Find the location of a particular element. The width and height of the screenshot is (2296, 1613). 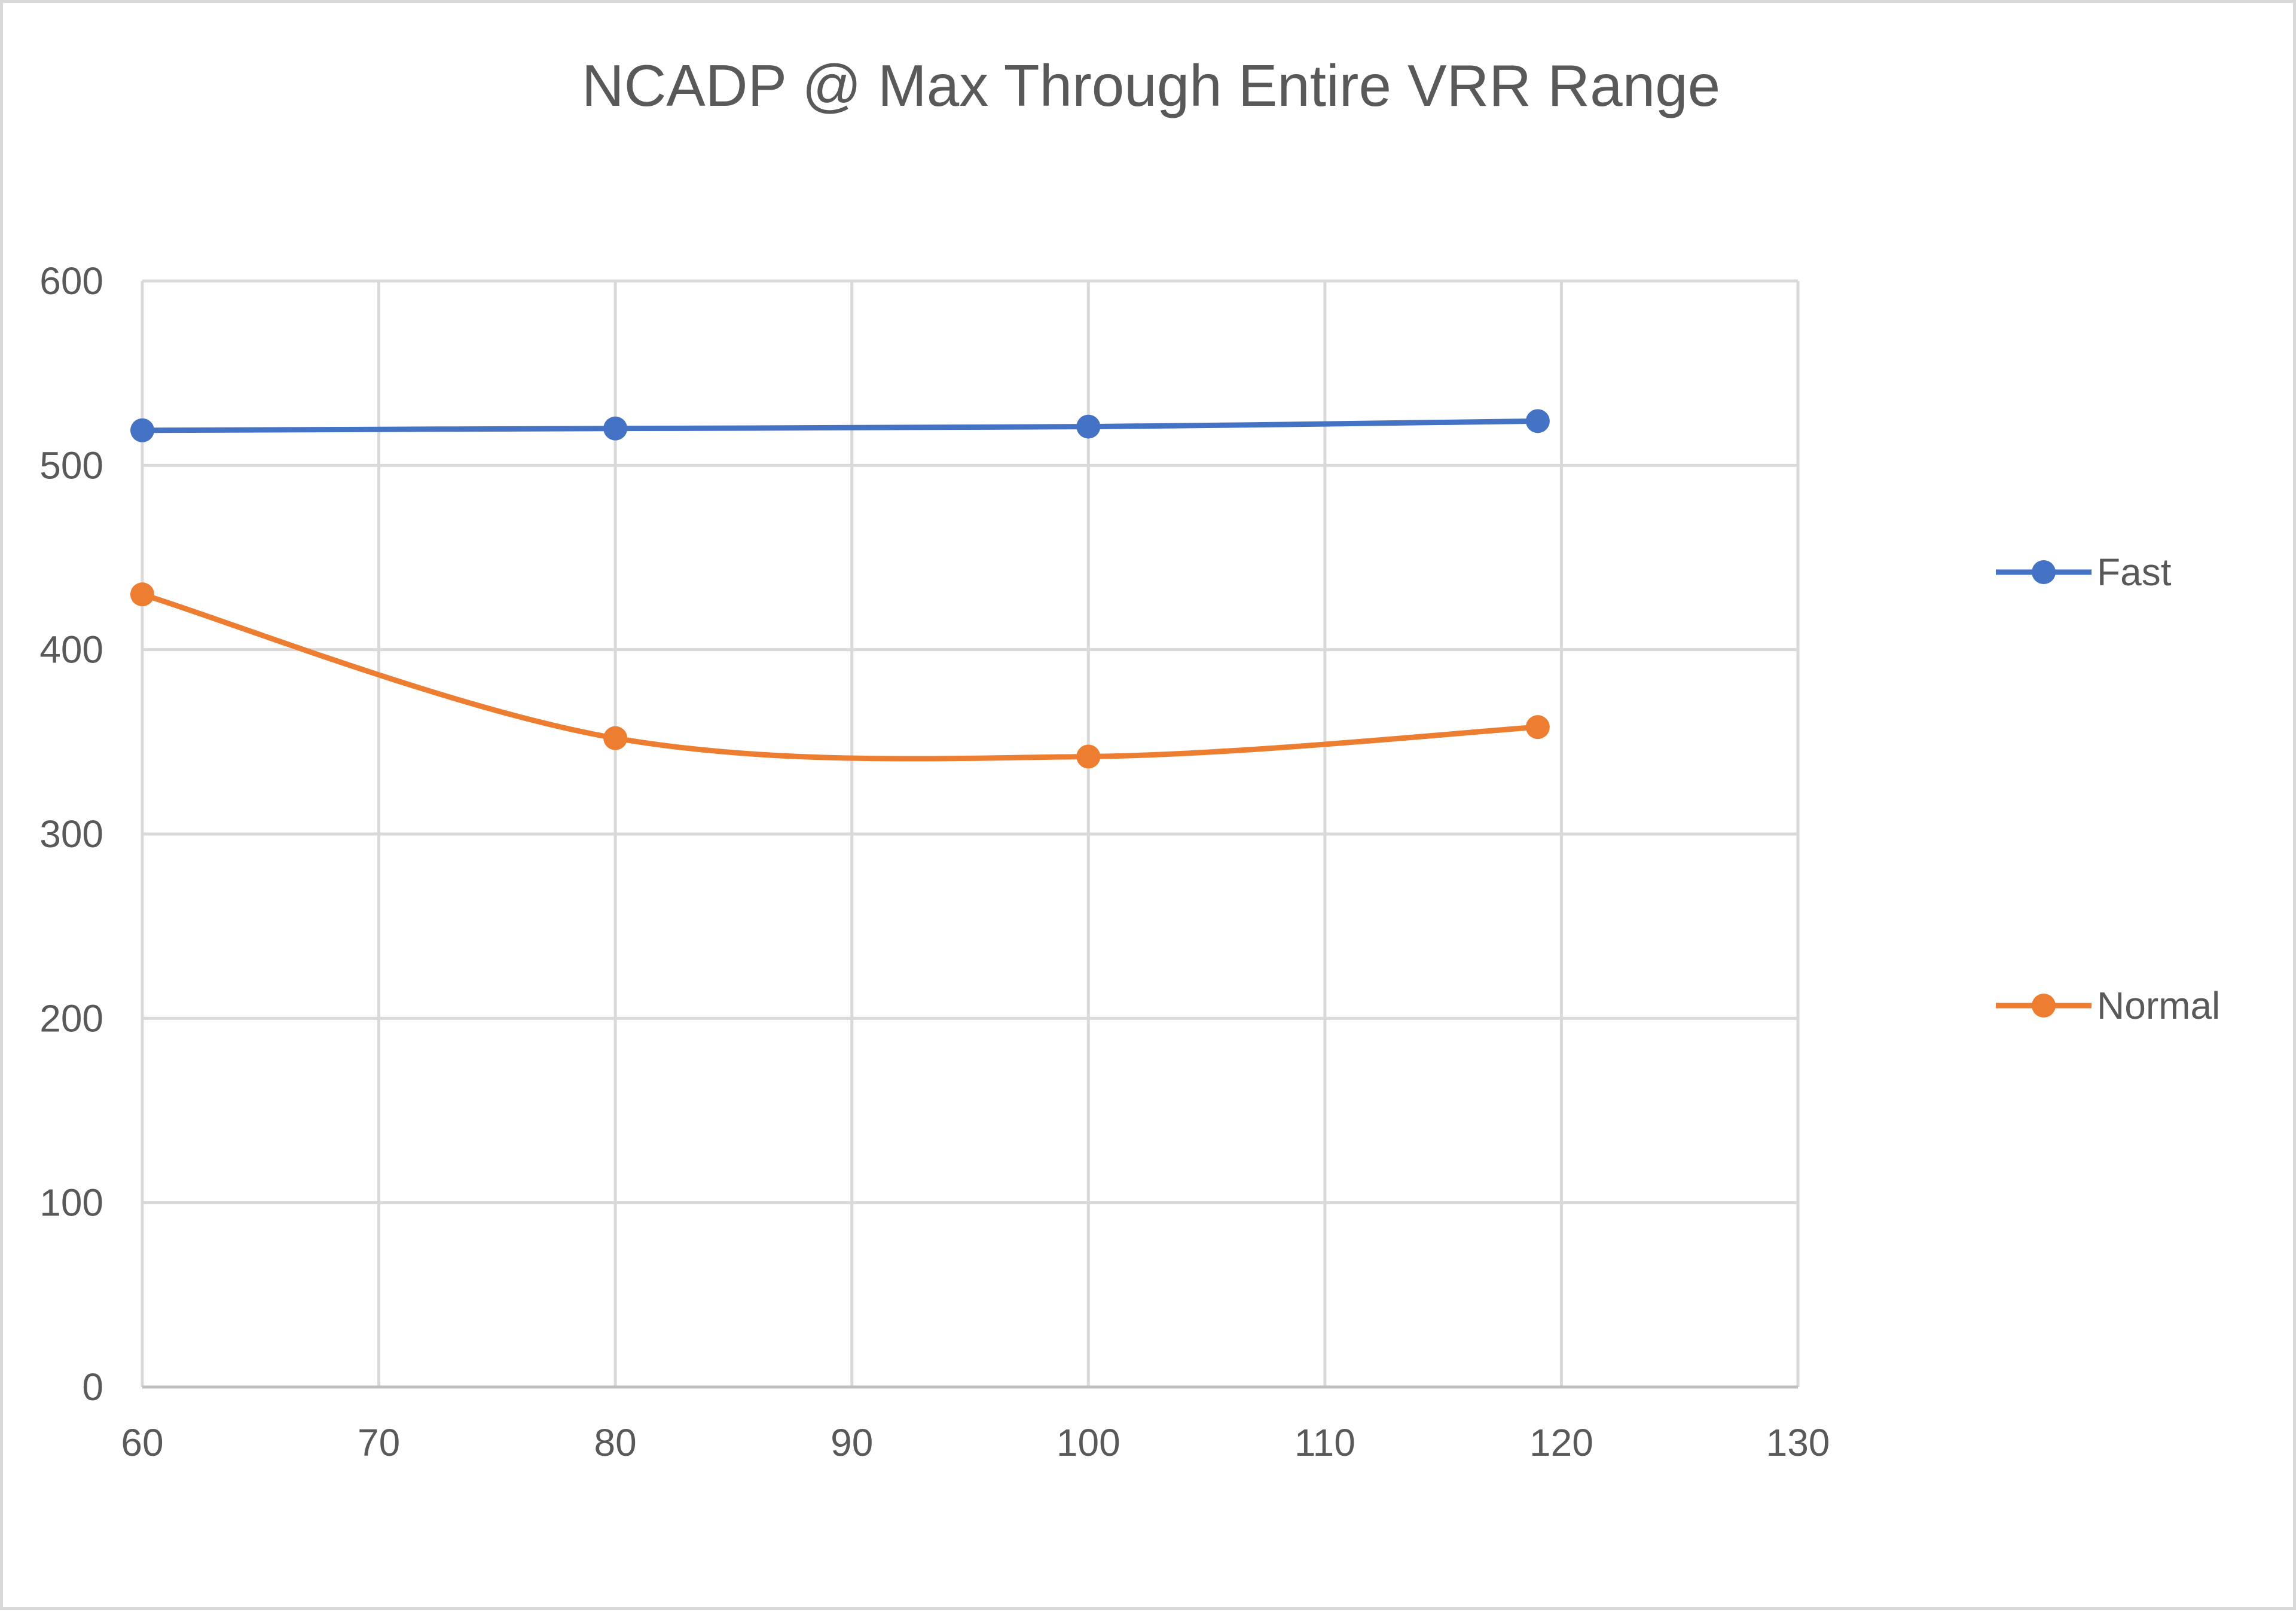

series-layer is located at coordinates (840, 589).